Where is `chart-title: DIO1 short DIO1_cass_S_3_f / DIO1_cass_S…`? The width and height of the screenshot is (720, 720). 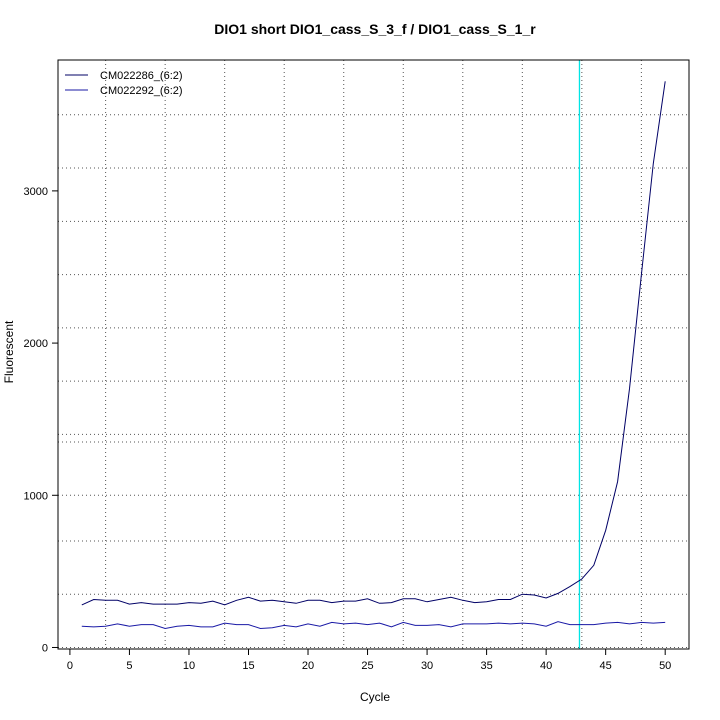
chart-title: DIO1 short DIO1_cass_S_3_f / DIO1_cass_S… is located at coordinates (375, 29).